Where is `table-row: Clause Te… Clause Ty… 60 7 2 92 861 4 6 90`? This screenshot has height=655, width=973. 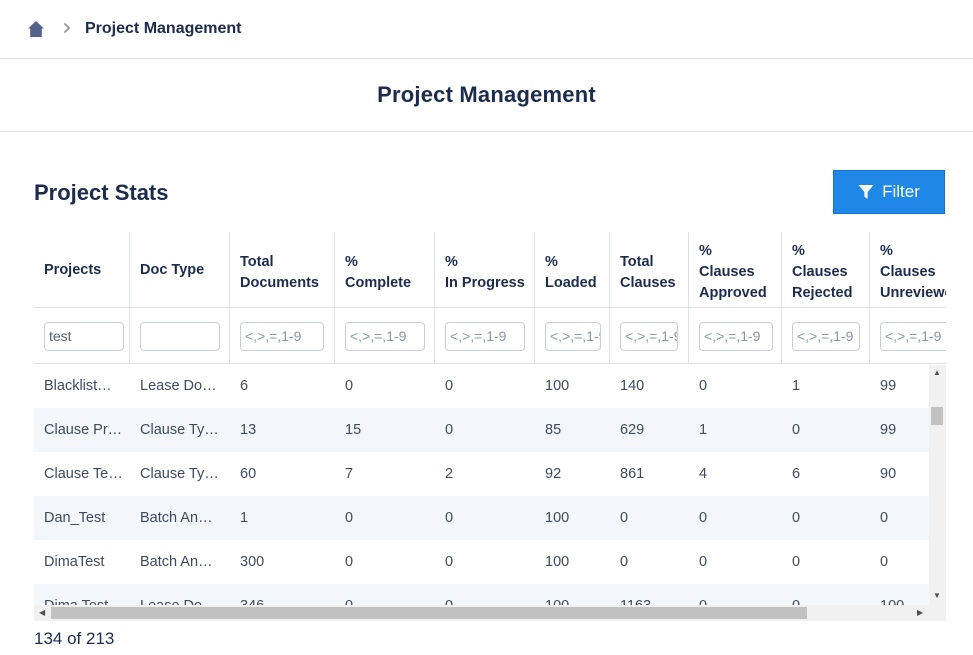
table-row: Clause Te… Clause Ty… 60 7 2 92 861 4 6 90 is located at coordinates (490, 474).